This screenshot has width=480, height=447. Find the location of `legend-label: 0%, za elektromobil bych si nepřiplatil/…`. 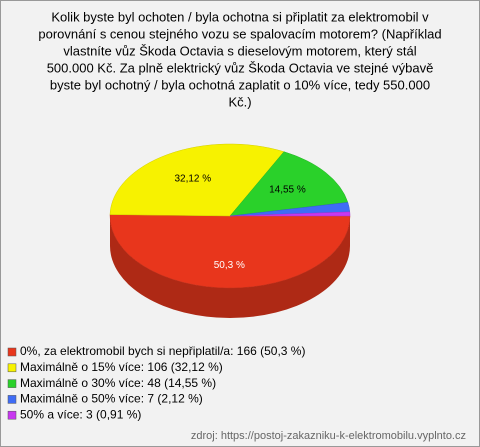

legend-label: 0%, za elektromobil bych si nepřiplatil/… is located at coordinates (162, 351).